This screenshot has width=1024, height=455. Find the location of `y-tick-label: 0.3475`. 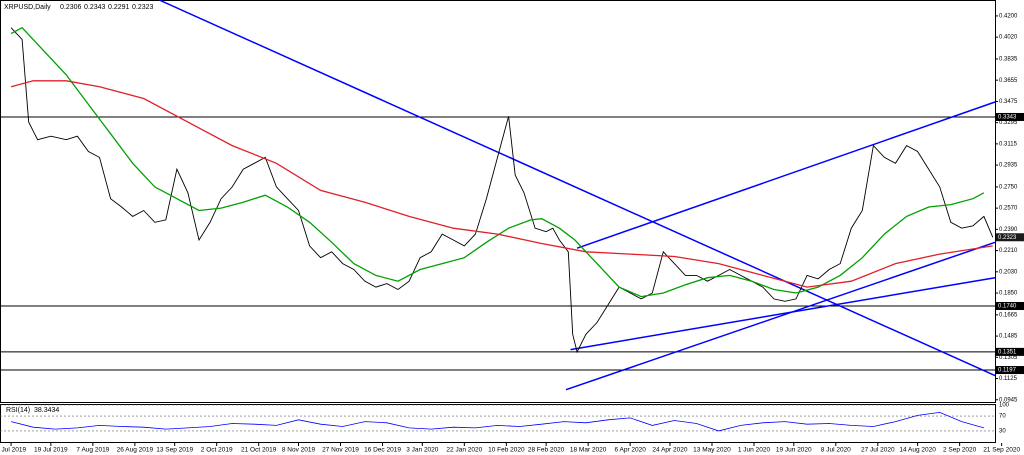

y-tick-label: 0.3475 is located at coordinates (1008, 102).